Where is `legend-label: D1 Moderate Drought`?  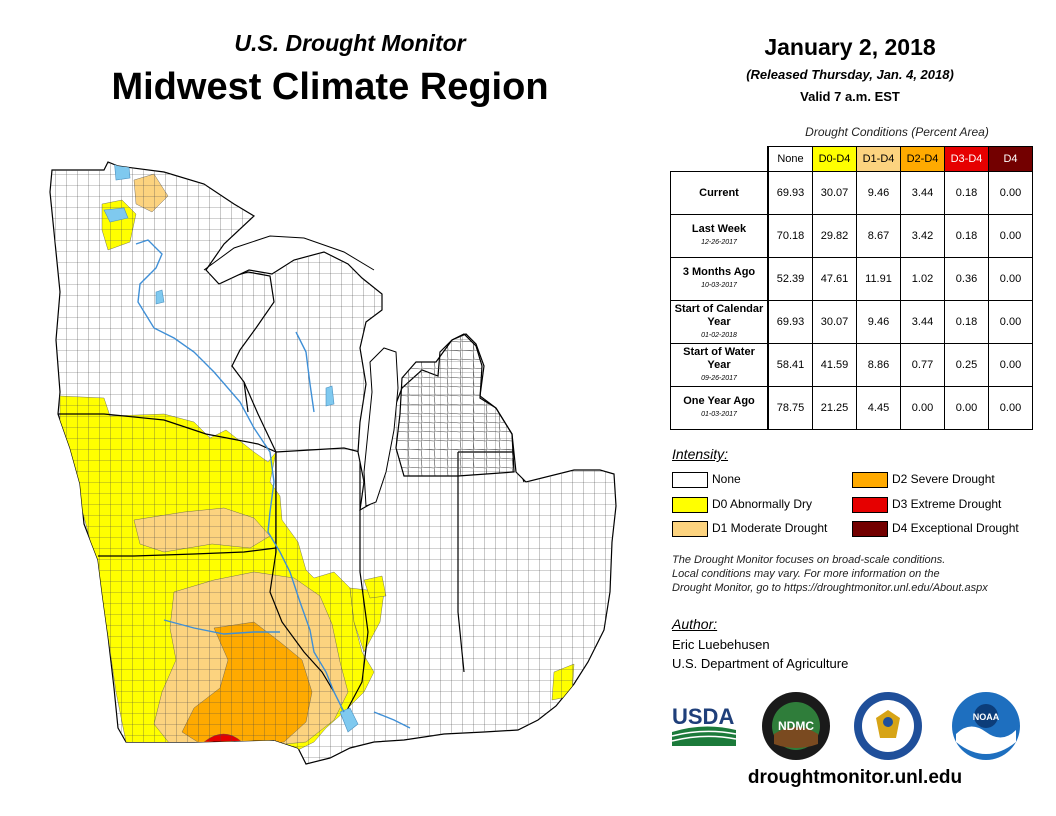 legend-label: D1 Moderate Drought is located at coordinates (770, 528).